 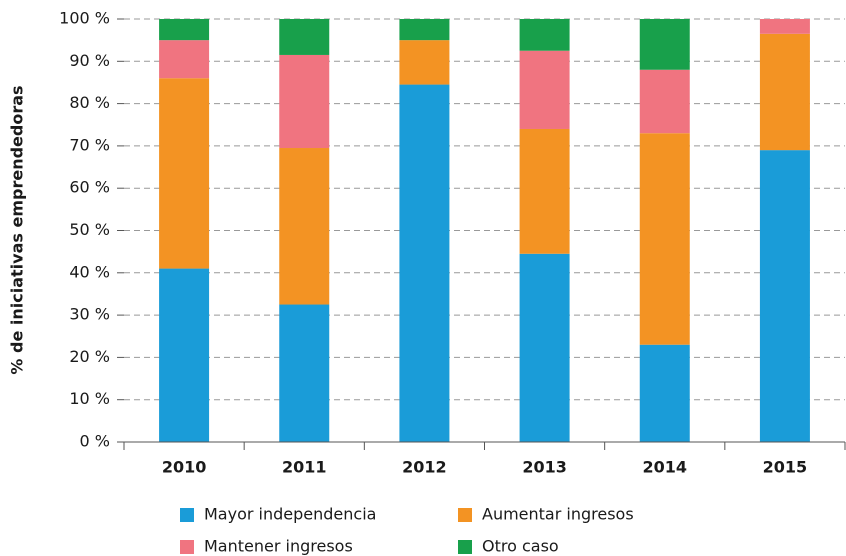 What do you see at coordinates (184, 467) in the screenshot?
I see `x-tick-label: 2010` at bounding box center [184, 467].